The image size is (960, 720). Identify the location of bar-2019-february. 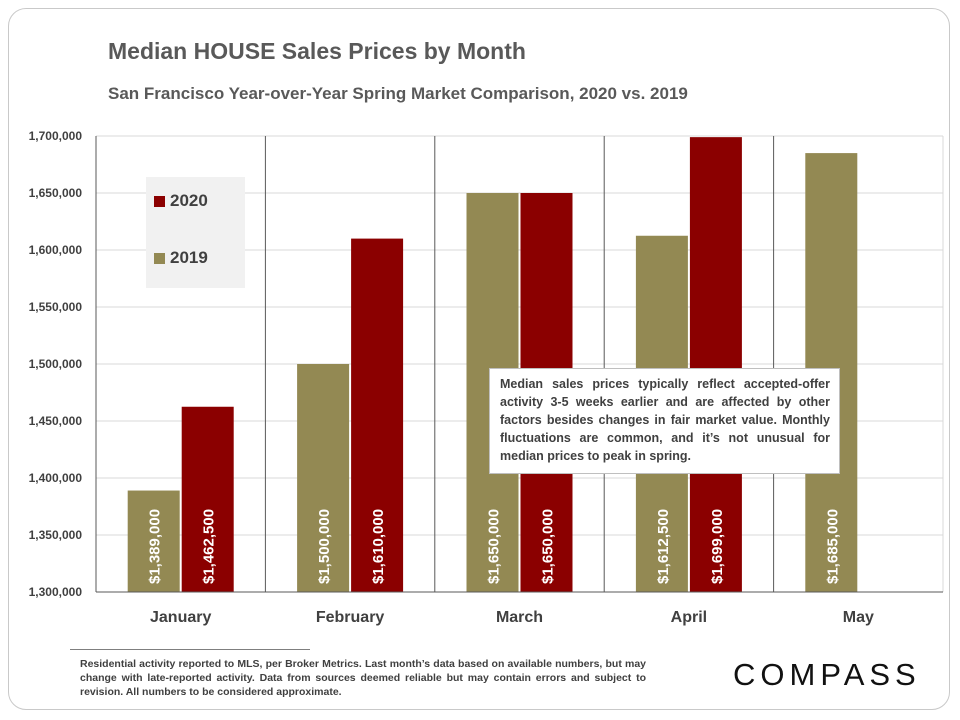
(323, 478).